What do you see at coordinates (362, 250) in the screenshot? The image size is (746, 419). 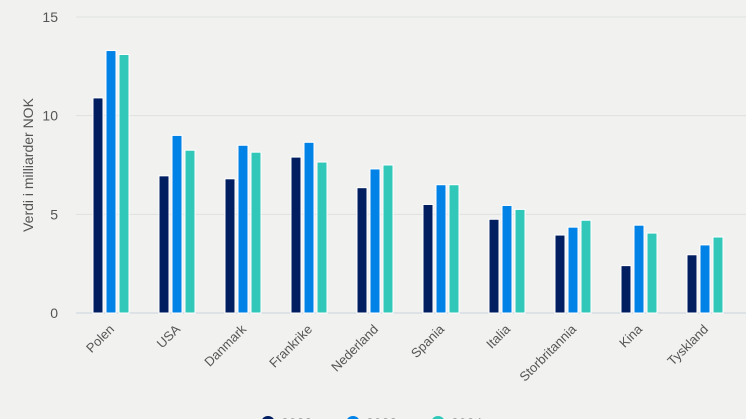 I see `bar-2022-nederland` at bounding box center [362, 250].